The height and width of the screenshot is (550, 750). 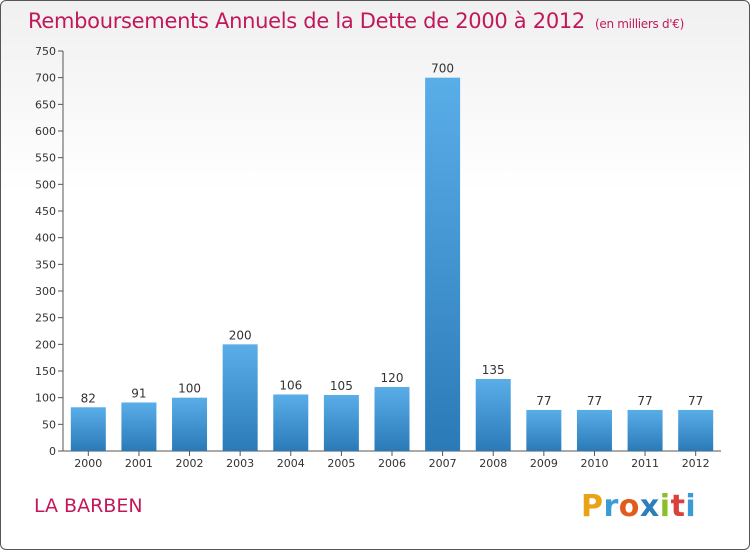 I want to click on bar-2000, so click(x=88, y=429).